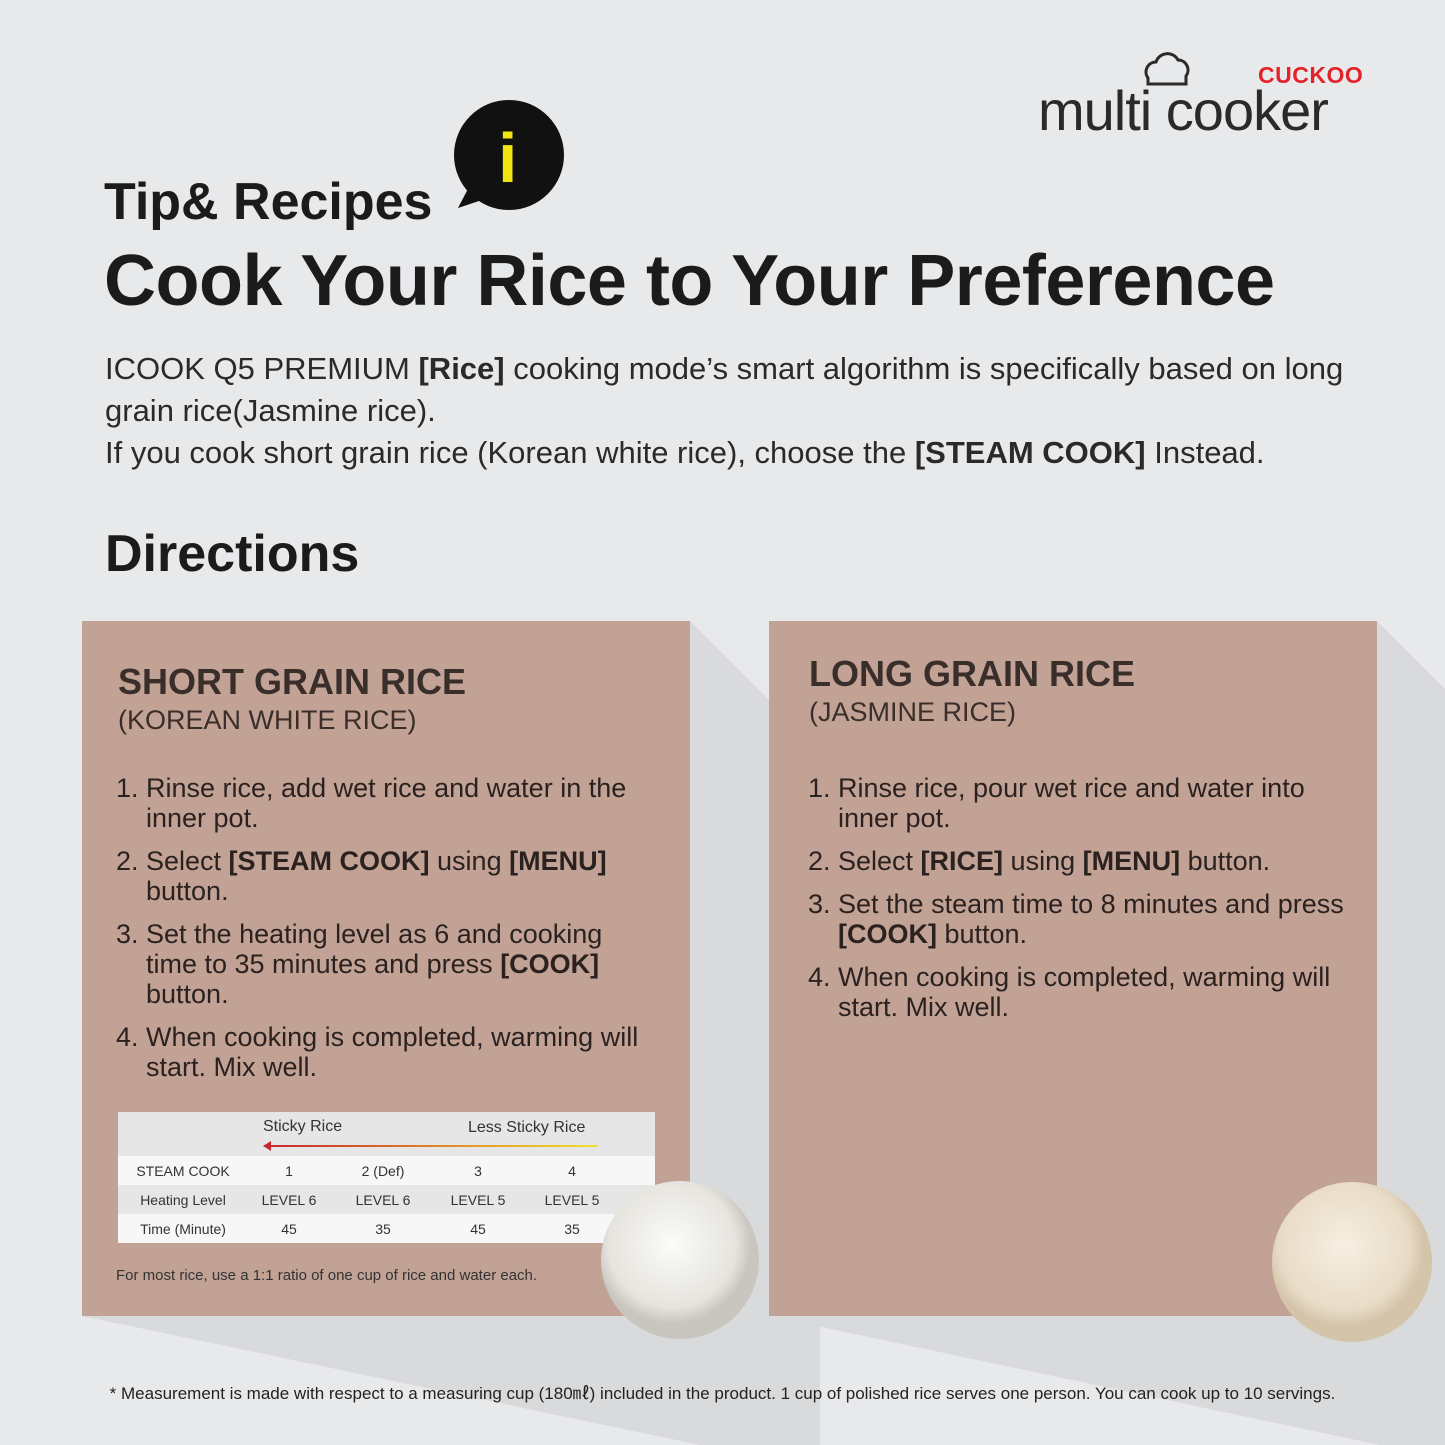  Describe the element at coordinates (433, 1146) in the screenshot. I see `scale-arrow` at that location.